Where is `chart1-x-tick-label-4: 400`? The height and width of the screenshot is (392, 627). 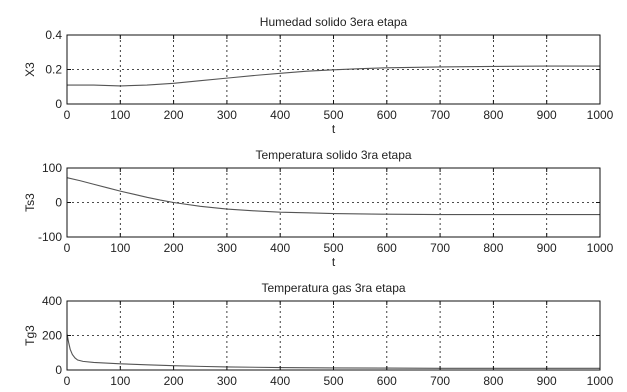 chart1-x-tick-label-4: 400 is located at coordinates (280, 115).